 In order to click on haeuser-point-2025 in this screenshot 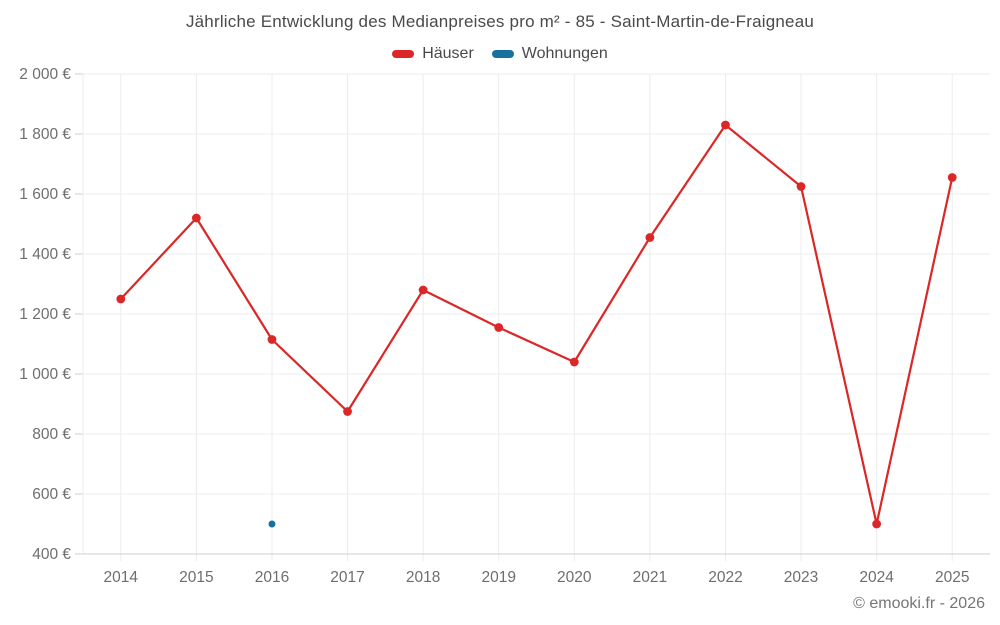, I will do `click(952, 177)`.